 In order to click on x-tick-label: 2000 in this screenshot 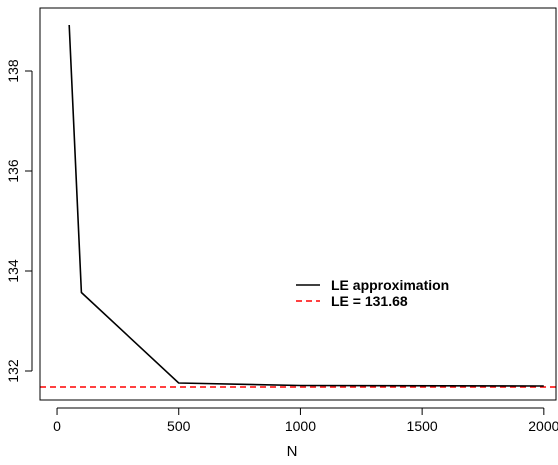, I will do `click(543, 426)`.